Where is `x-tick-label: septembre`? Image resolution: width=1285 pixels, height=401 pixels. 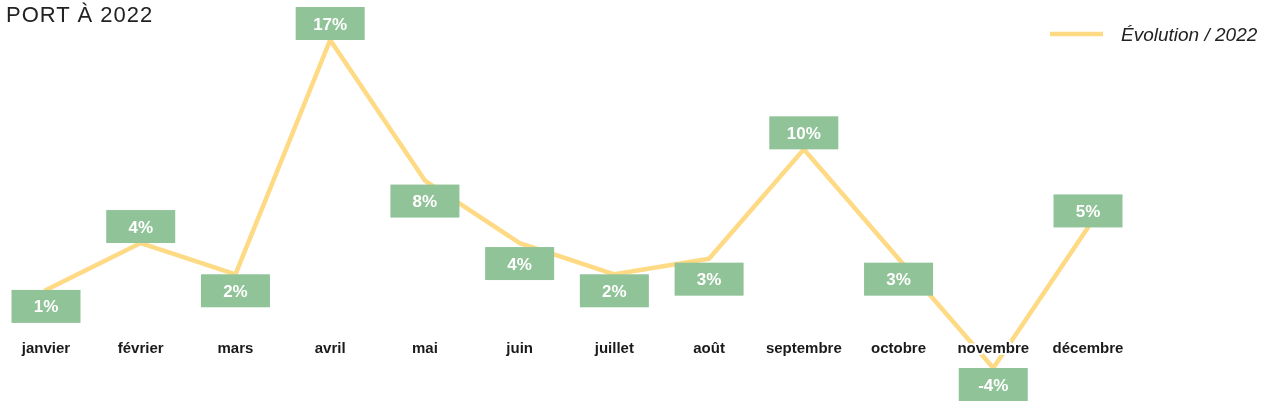 x-tick-label: septembre is located at coordinates (803, 347).